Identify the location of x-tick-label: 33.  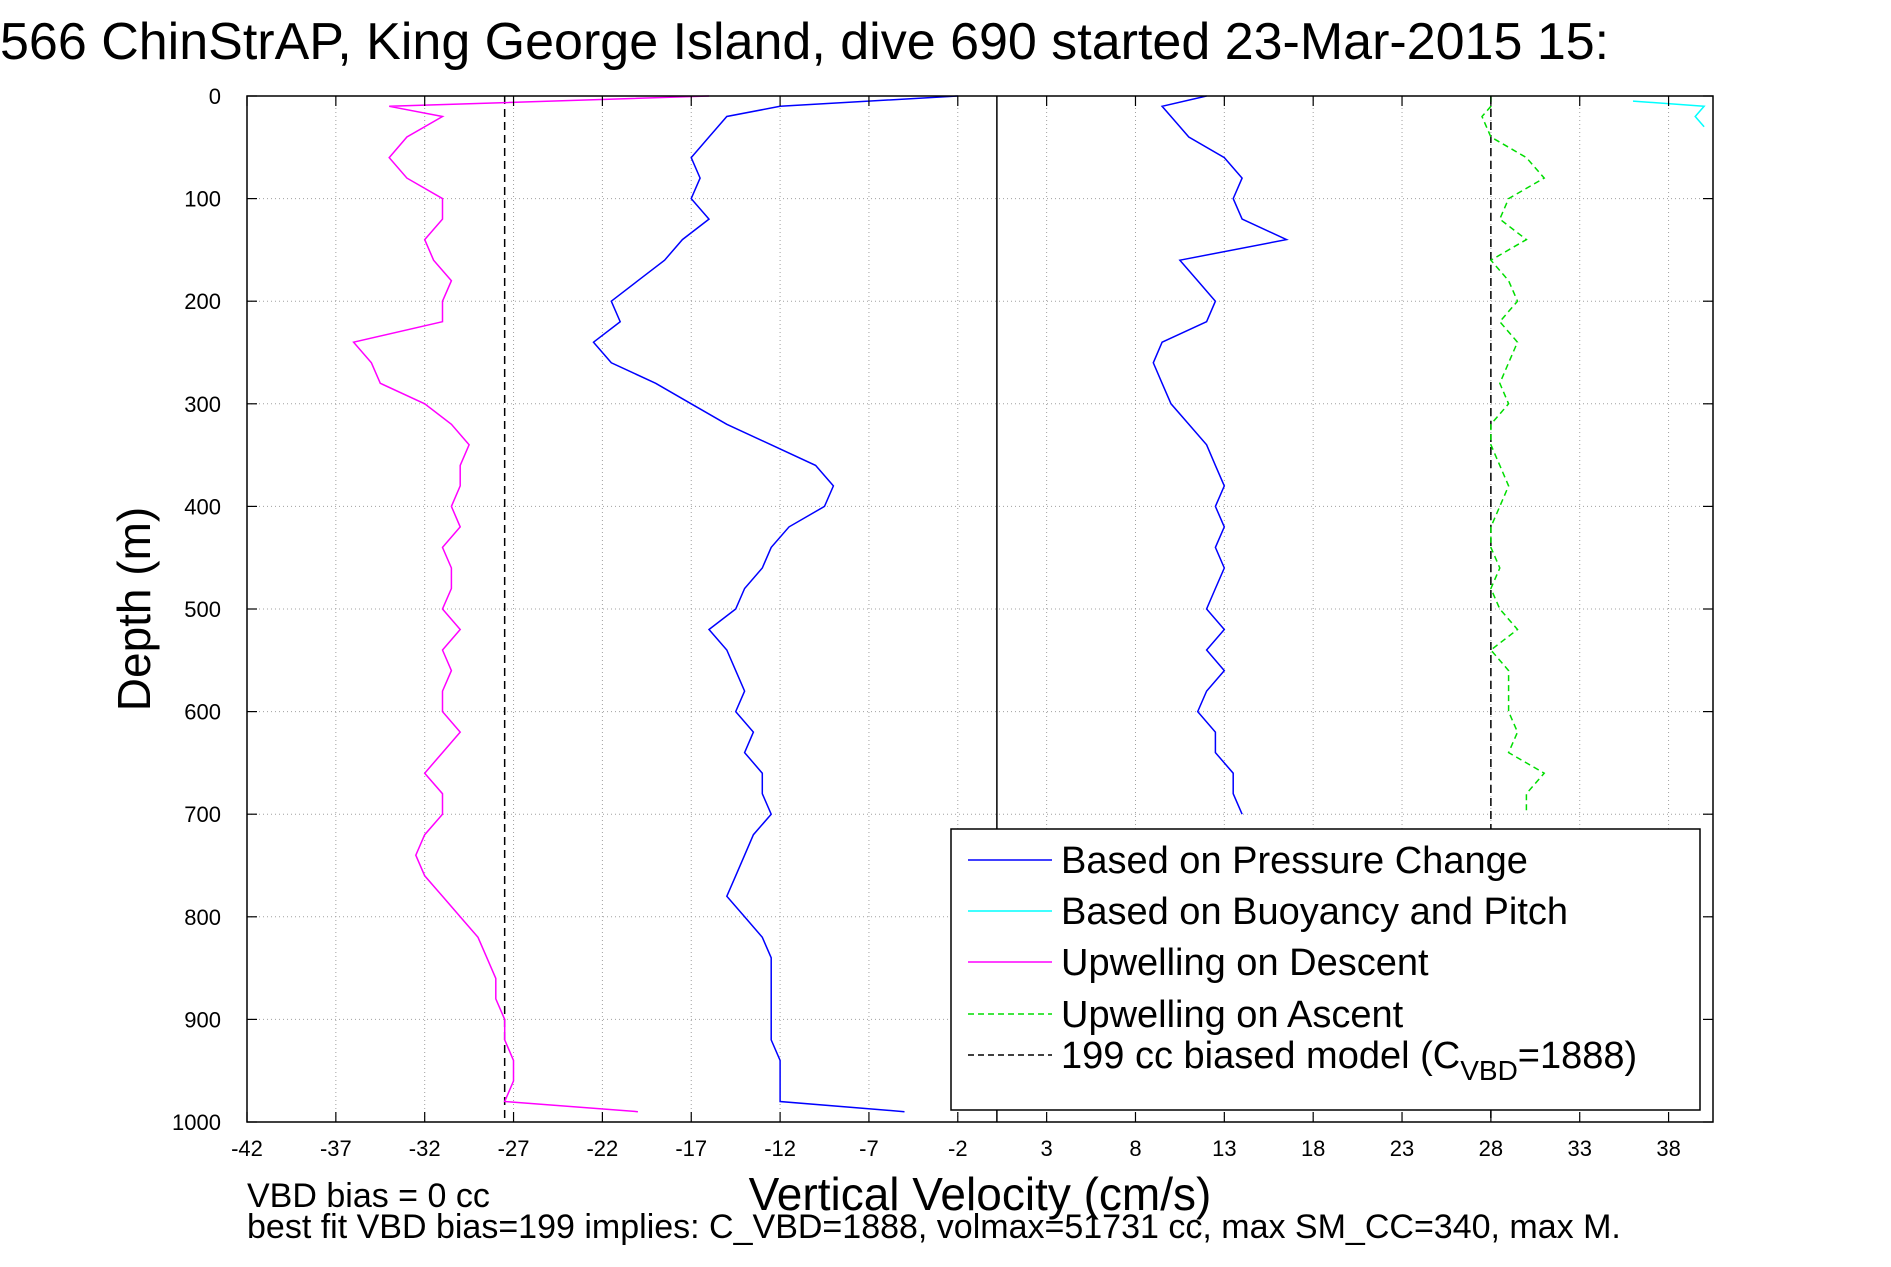
(1579, 1148).